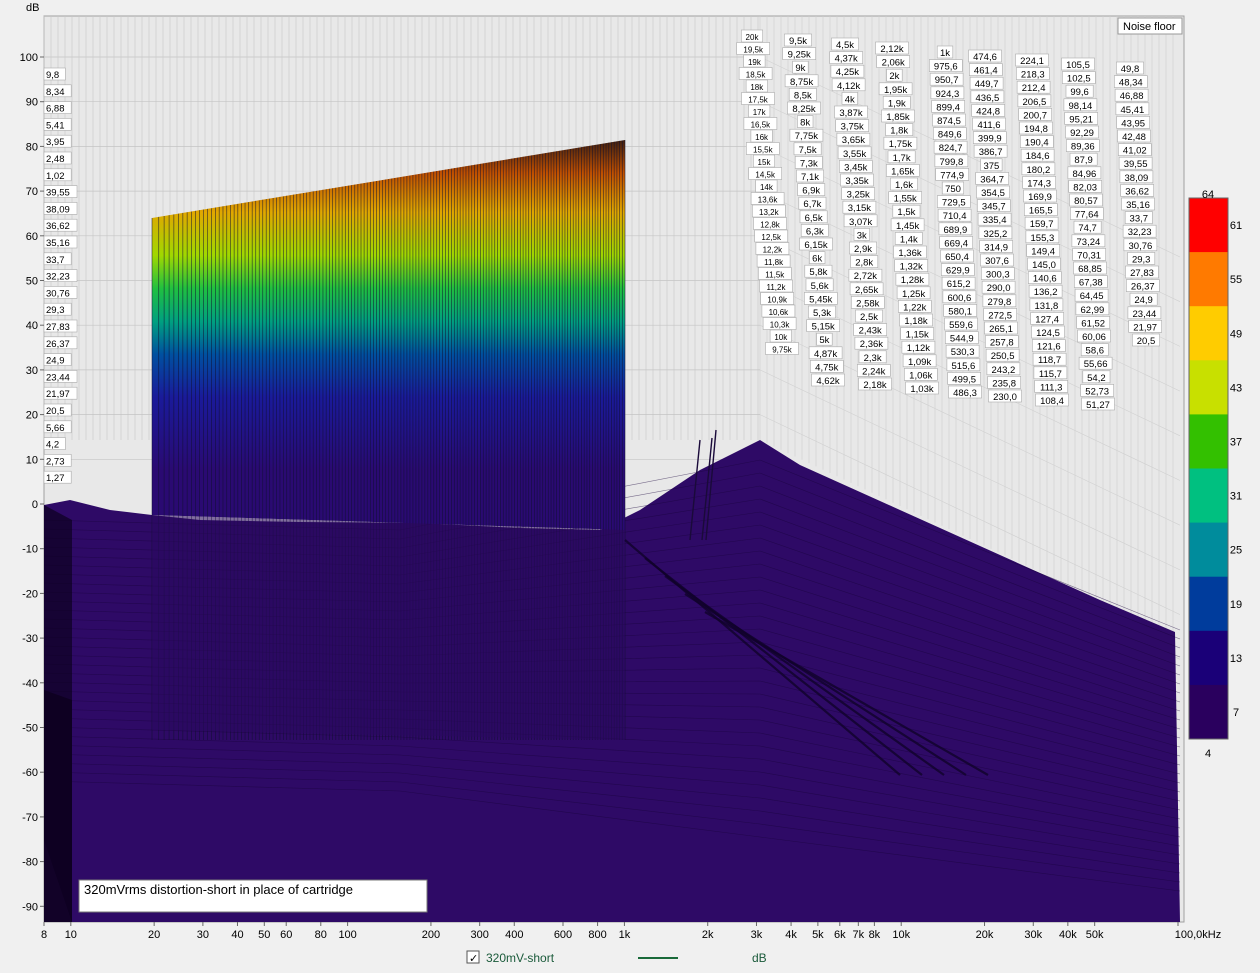  Describe the element at coordinates (813, 217) in the screenshot. I see `marker-label: 6,5k` at that location.